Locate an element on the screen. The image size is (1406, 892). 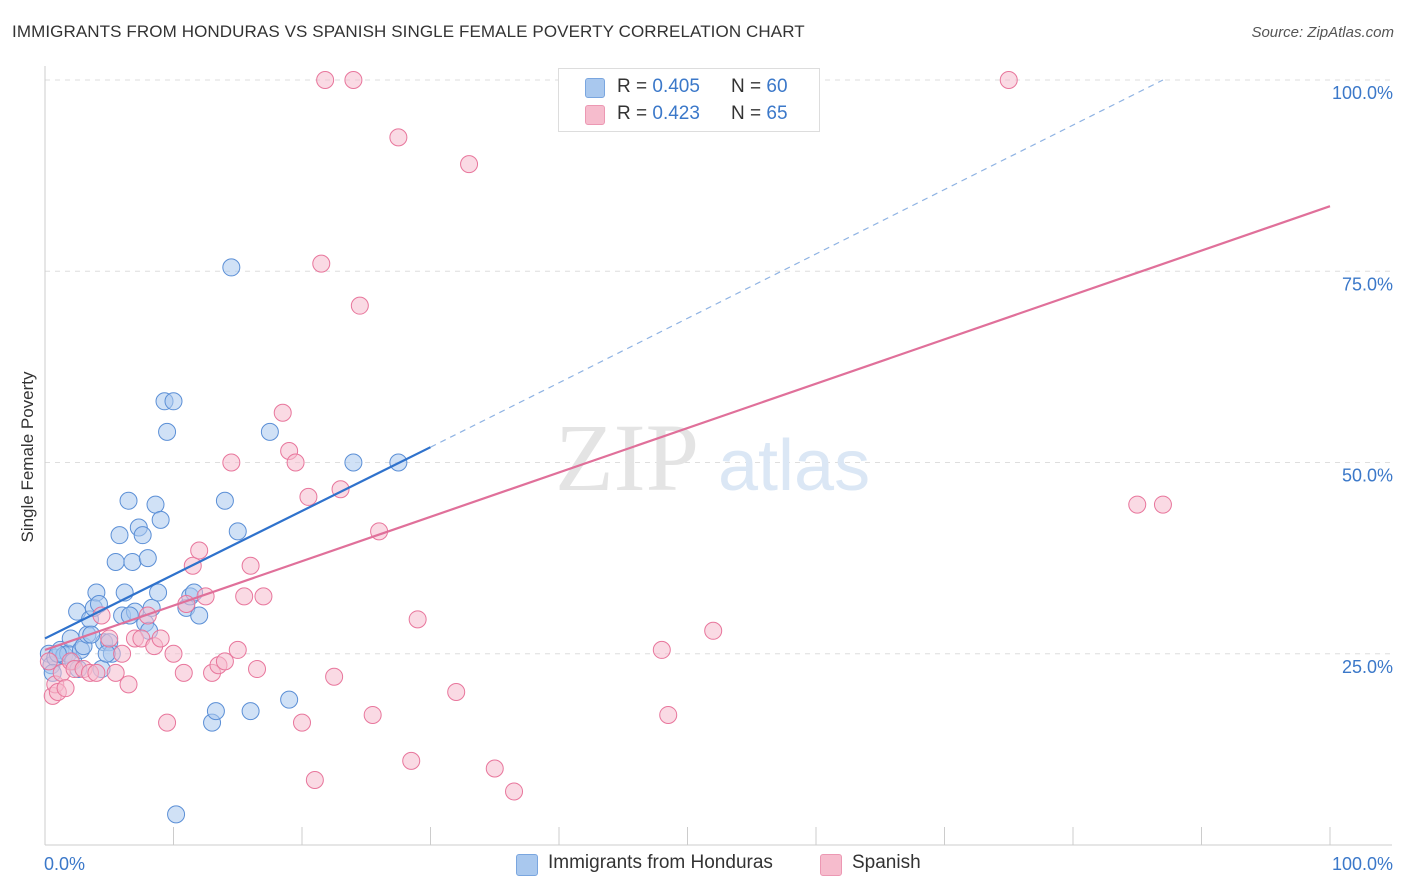
legend-row-honduras: R = 0.405 N = 60 is located at coordinates (689, 87).